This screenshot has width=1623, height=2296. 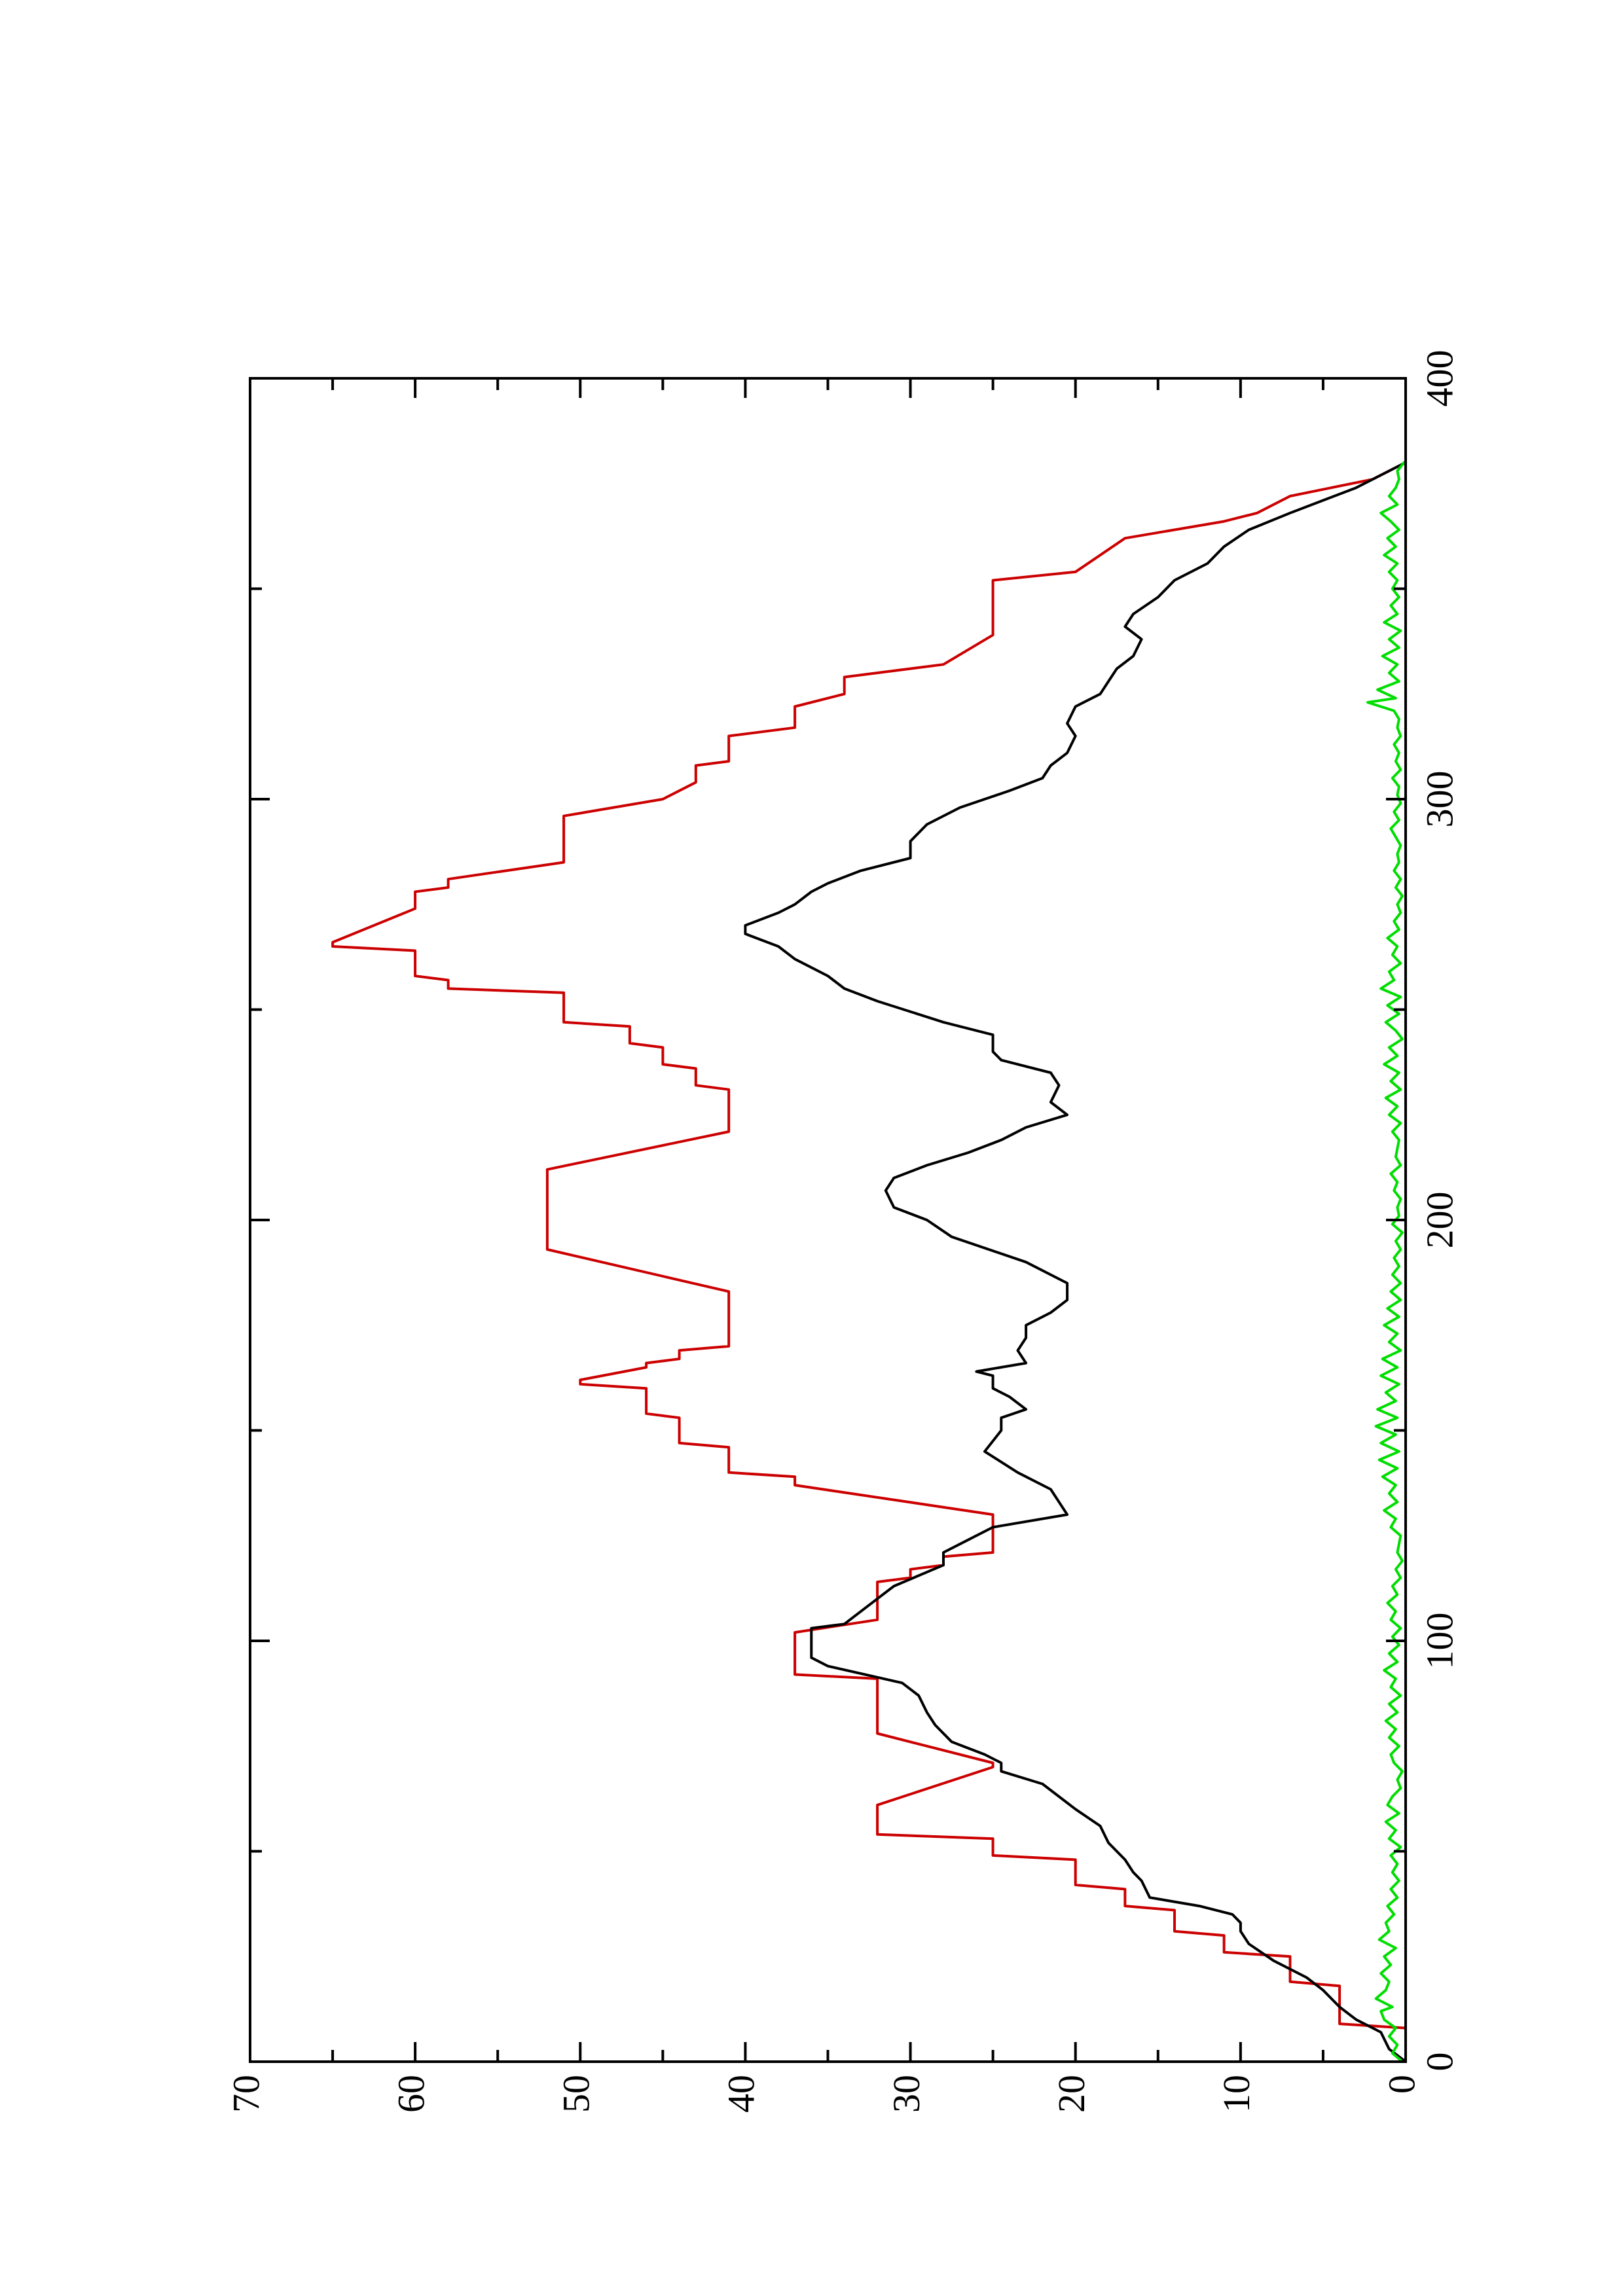 I want to click on x-tick-label: 400, so click(x=1439, y=378).